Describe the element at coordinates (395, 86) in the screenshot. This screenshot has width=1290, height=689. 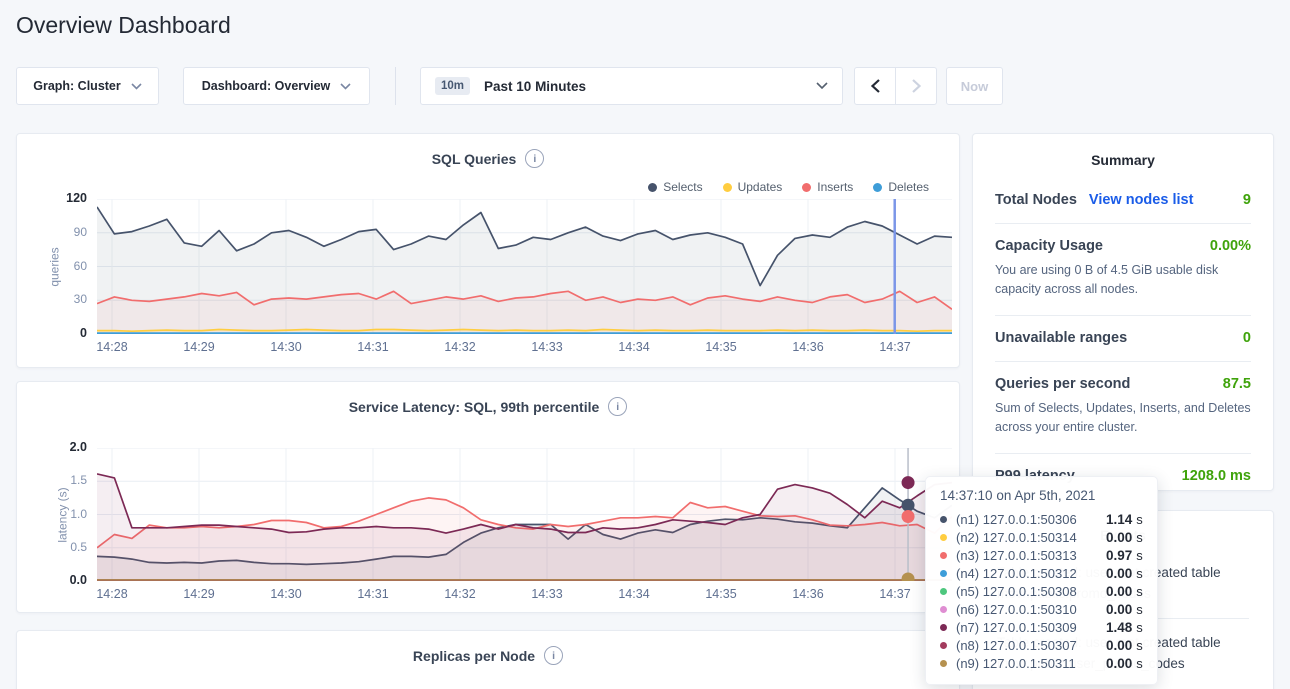
I see `controls-divider` at that location.